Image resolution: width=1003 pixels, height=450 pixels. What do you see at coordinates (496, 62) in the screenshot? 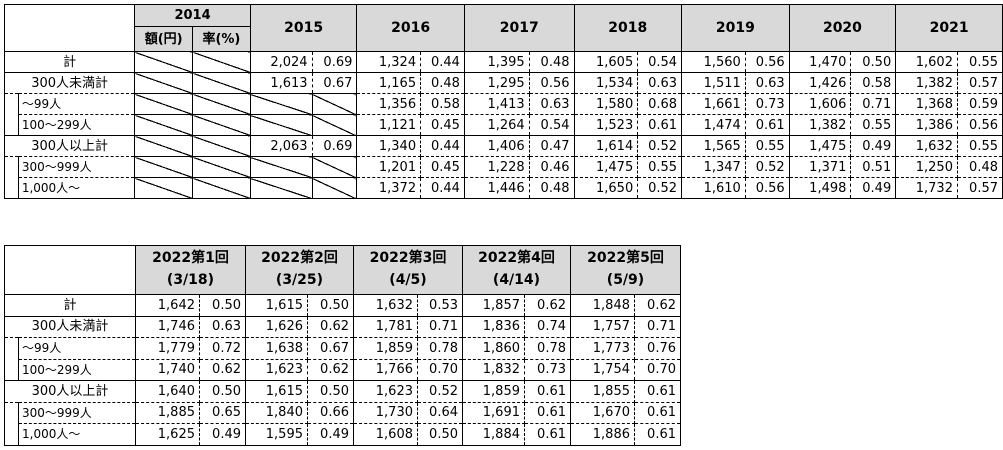
I see `amount-cell: 1,395` at bounding box center [496, 62].